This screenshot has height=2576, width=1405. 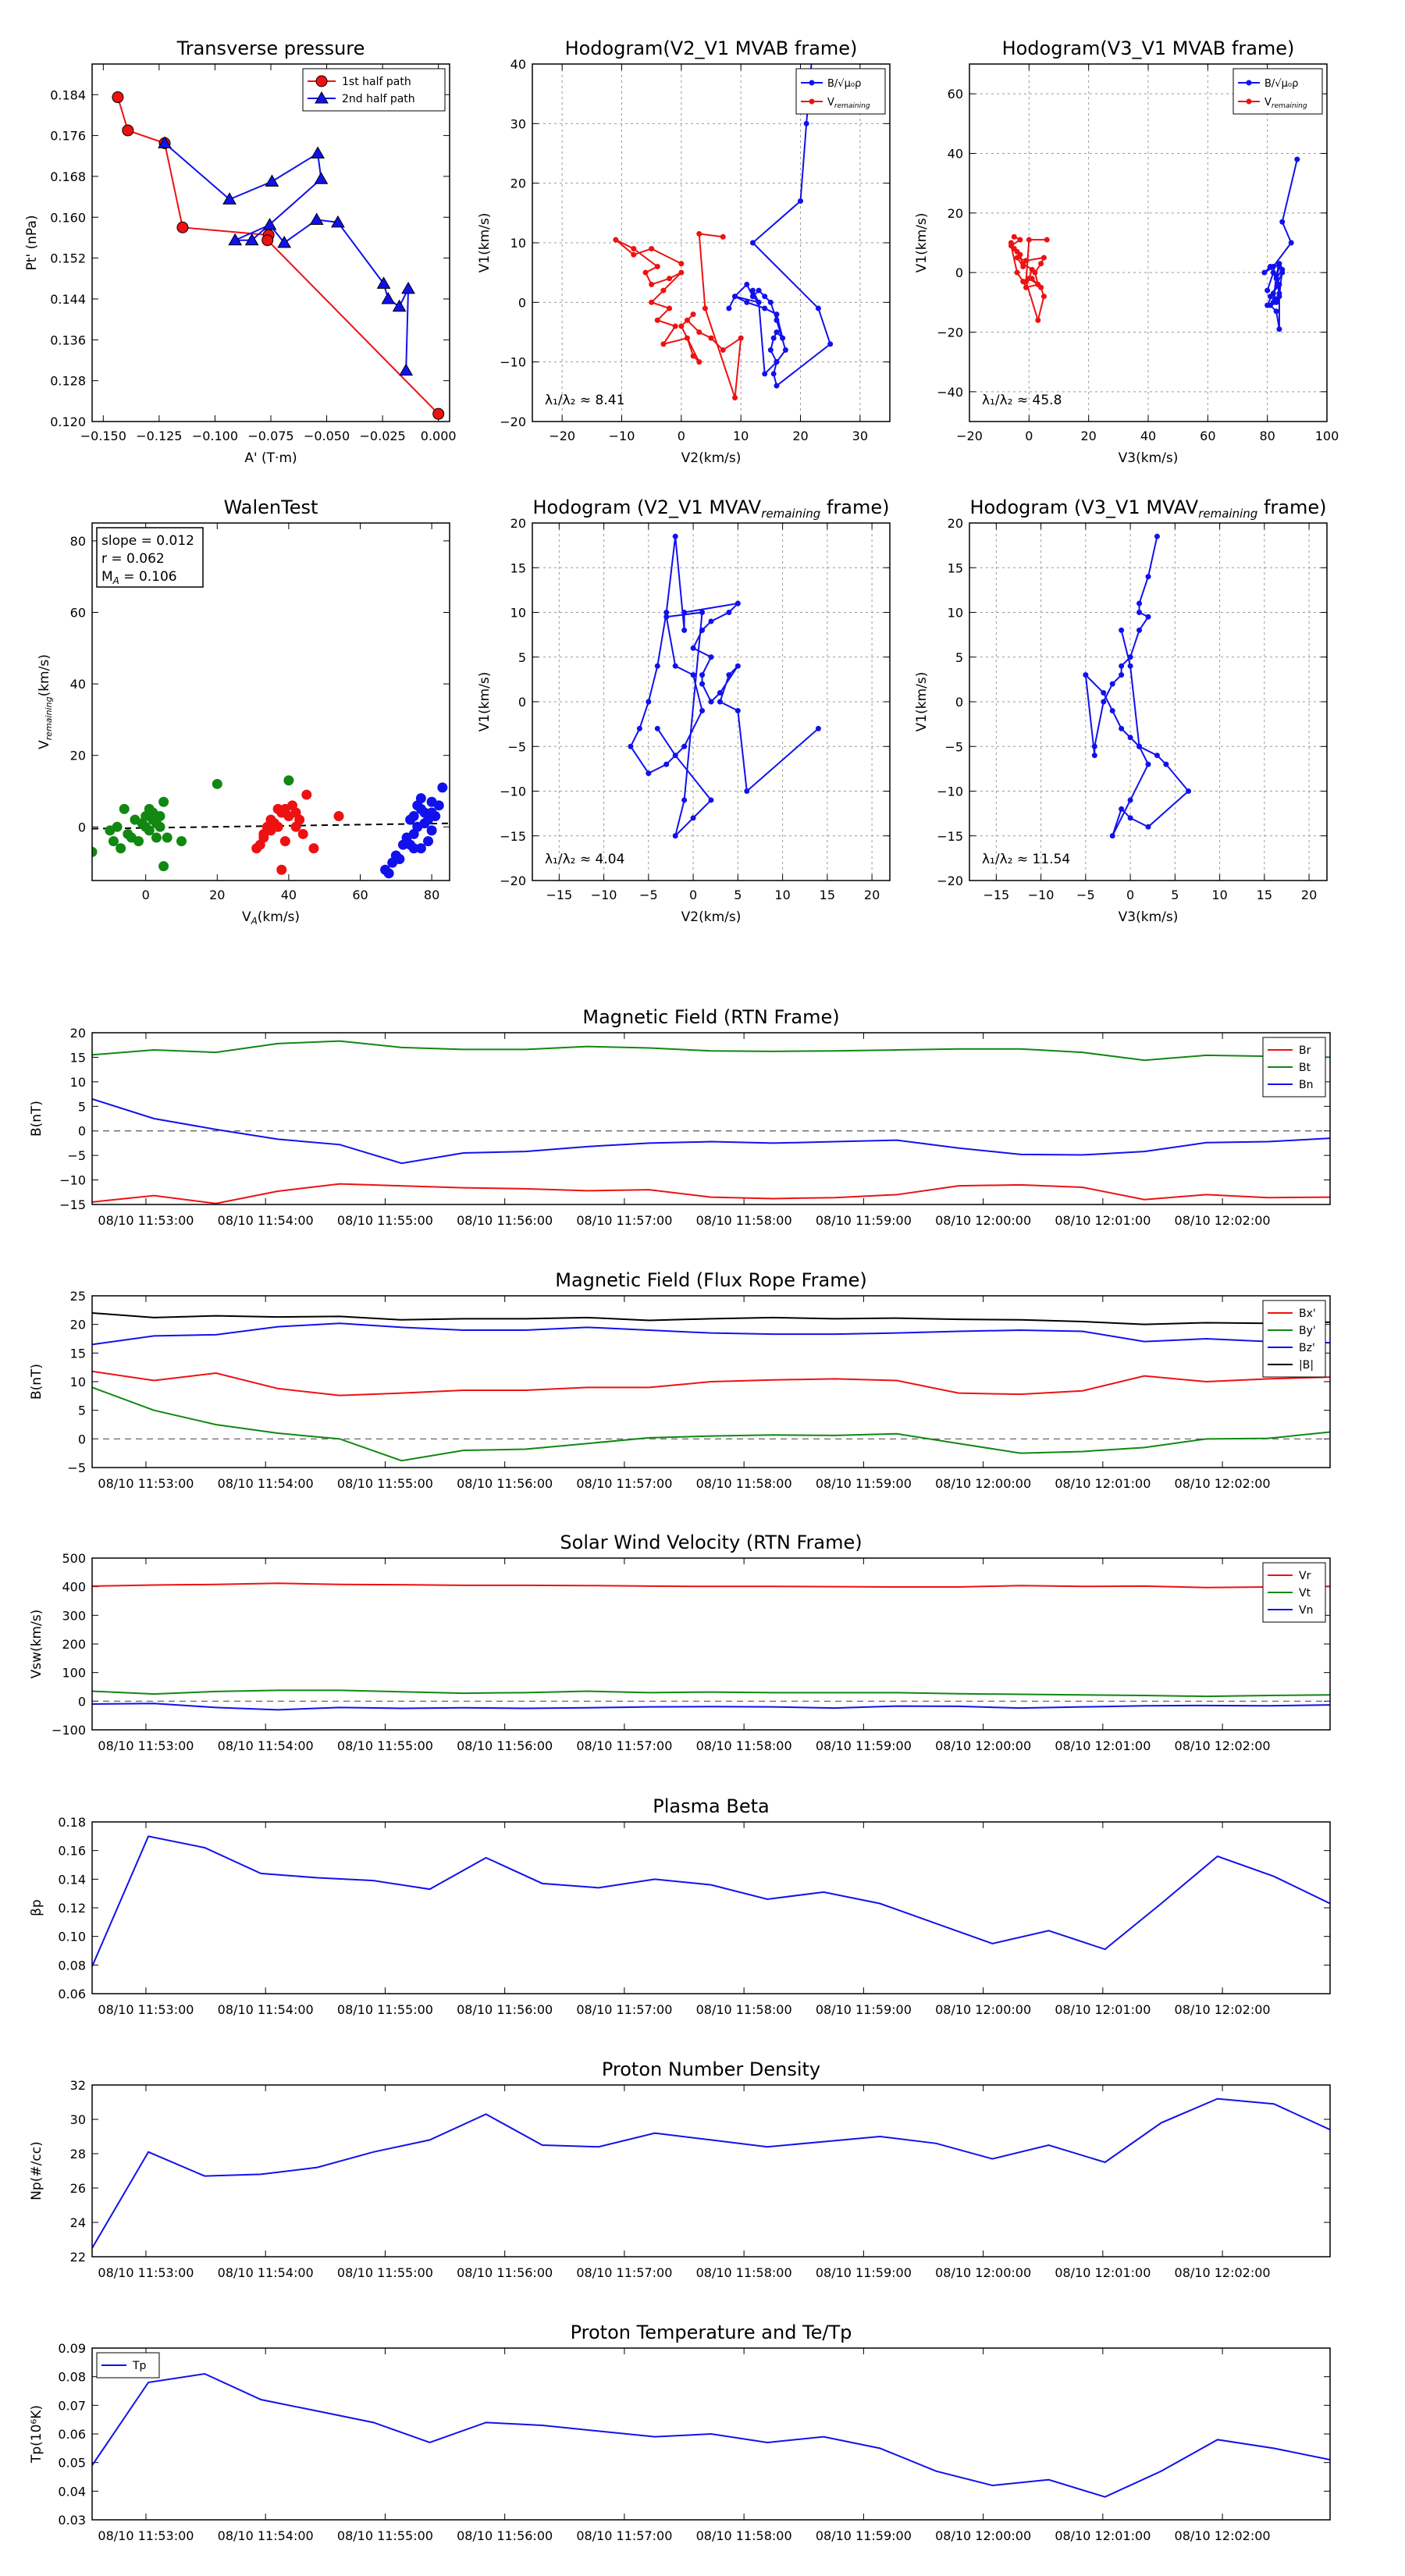 I want to click on h3-ytick-label: 15, so click(x=518, y=567).